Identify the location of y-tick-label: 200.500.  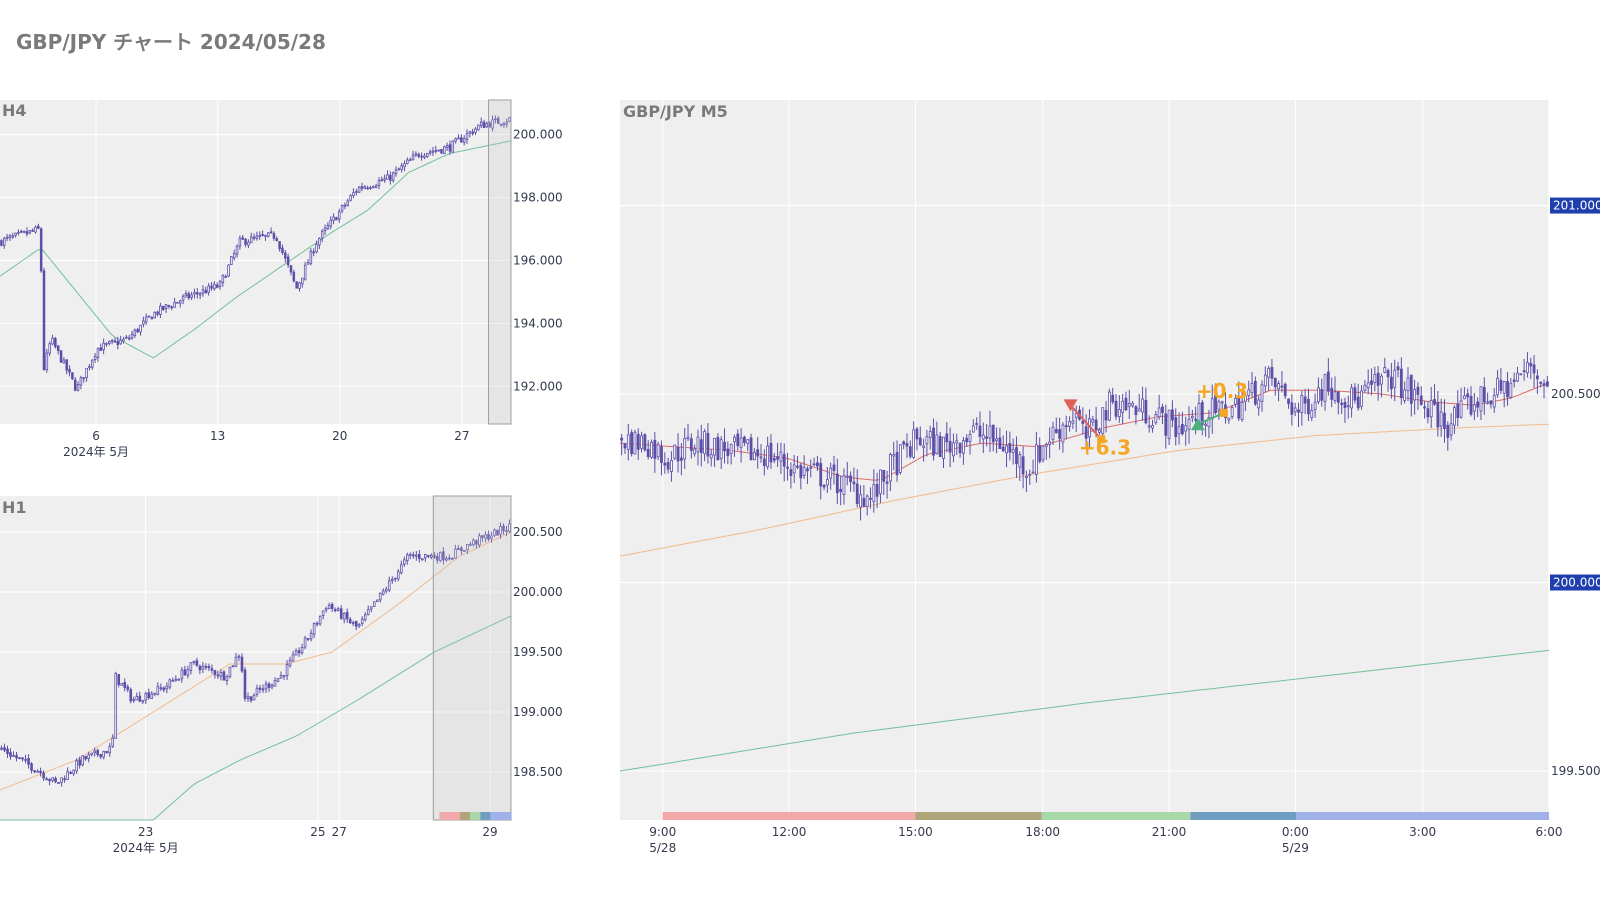
(1575, 394).